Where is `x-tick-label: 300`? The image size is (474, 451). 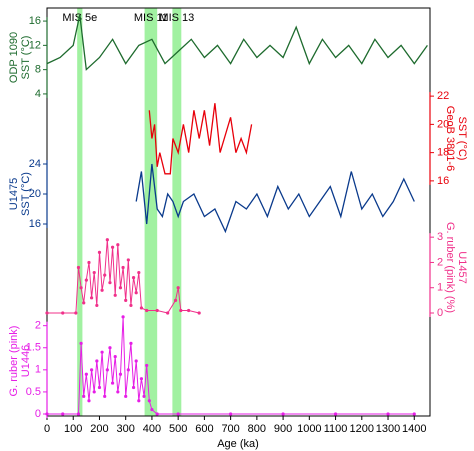 x-tick-label: 300 is located at coordinates (126, 429).